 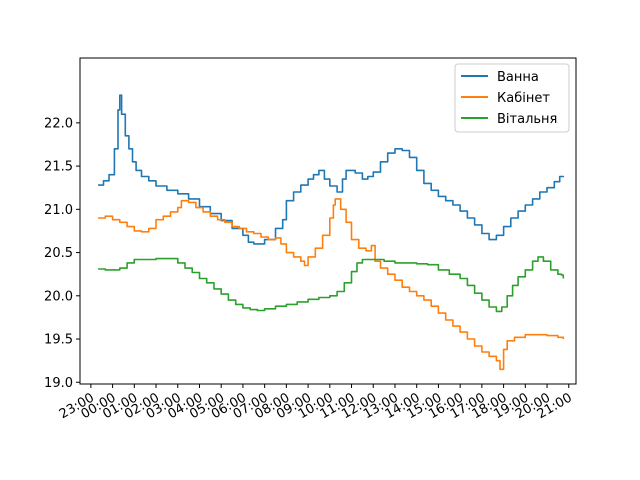 What do you see at coordinates (523, 98) in the screenshot?
I see `legend-label-1: Кабінет` at bounding box center [523, 98].